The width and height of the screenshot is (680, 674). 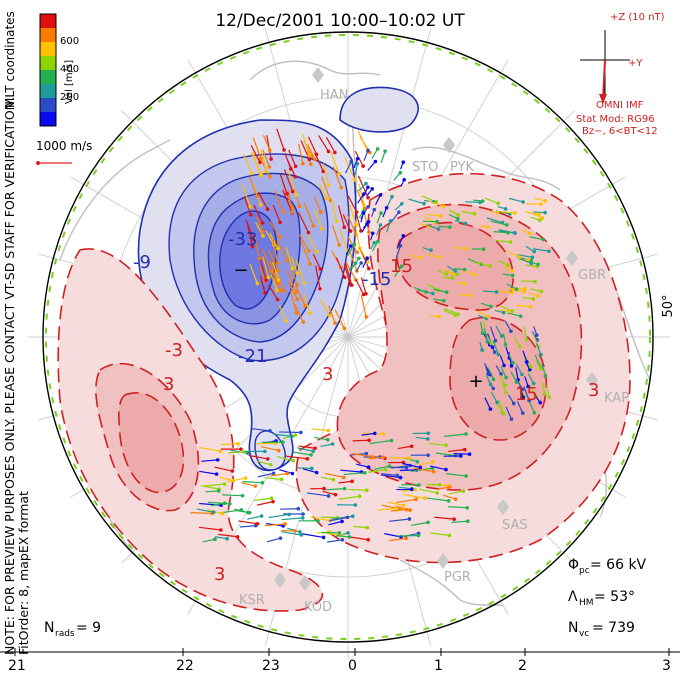 I want to click on velocity-colorbar: 600 400 200, so click(x=59, y=70).